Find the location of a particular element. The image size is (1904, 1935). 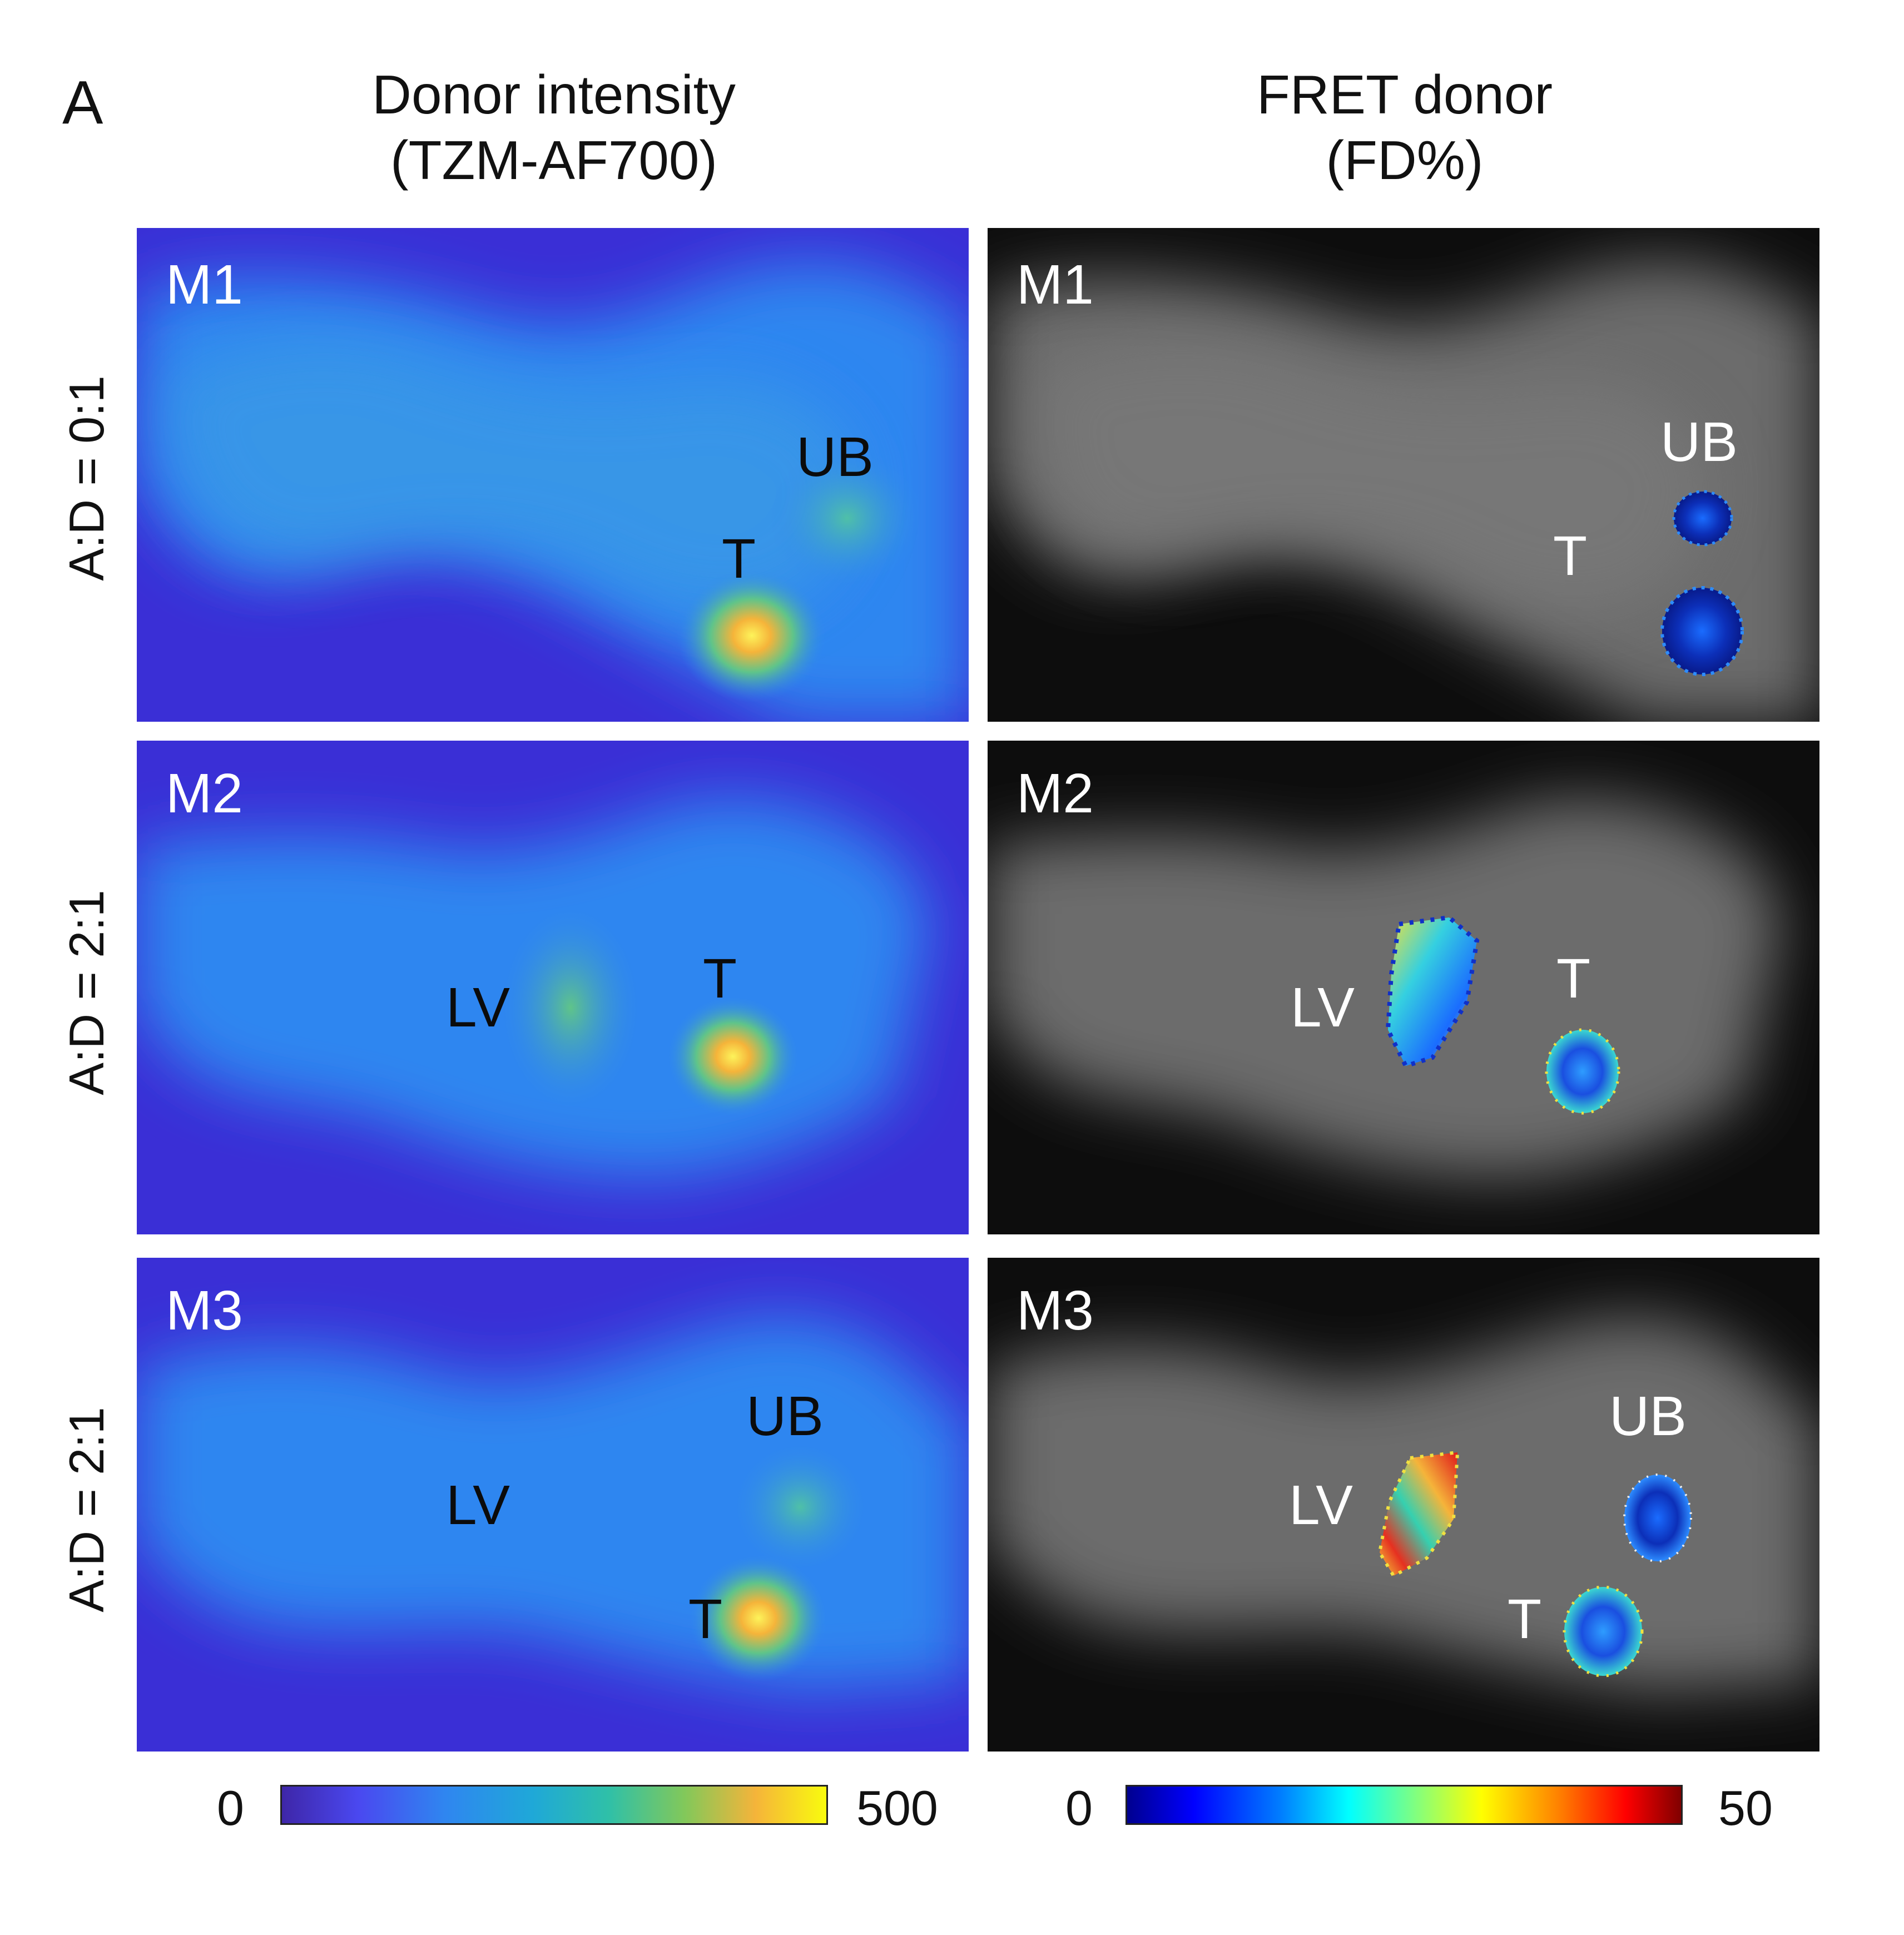

fret-image-m3: M3 UB LV T is located at coordinates (1403, 1505).